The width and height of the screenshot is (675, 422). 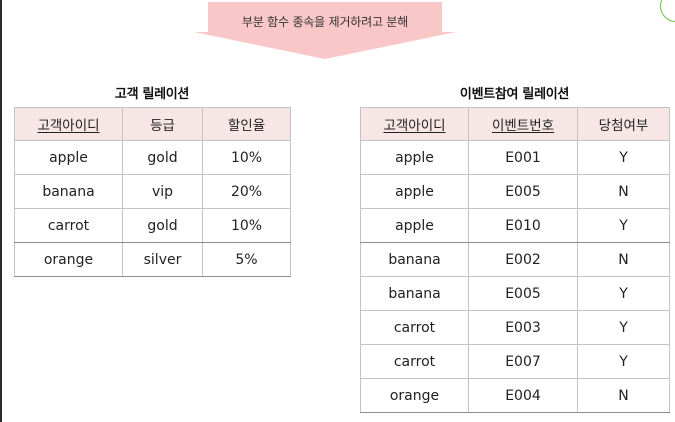 I want to click on table-row: carrot E003 Y, so click(x=515, y=327).